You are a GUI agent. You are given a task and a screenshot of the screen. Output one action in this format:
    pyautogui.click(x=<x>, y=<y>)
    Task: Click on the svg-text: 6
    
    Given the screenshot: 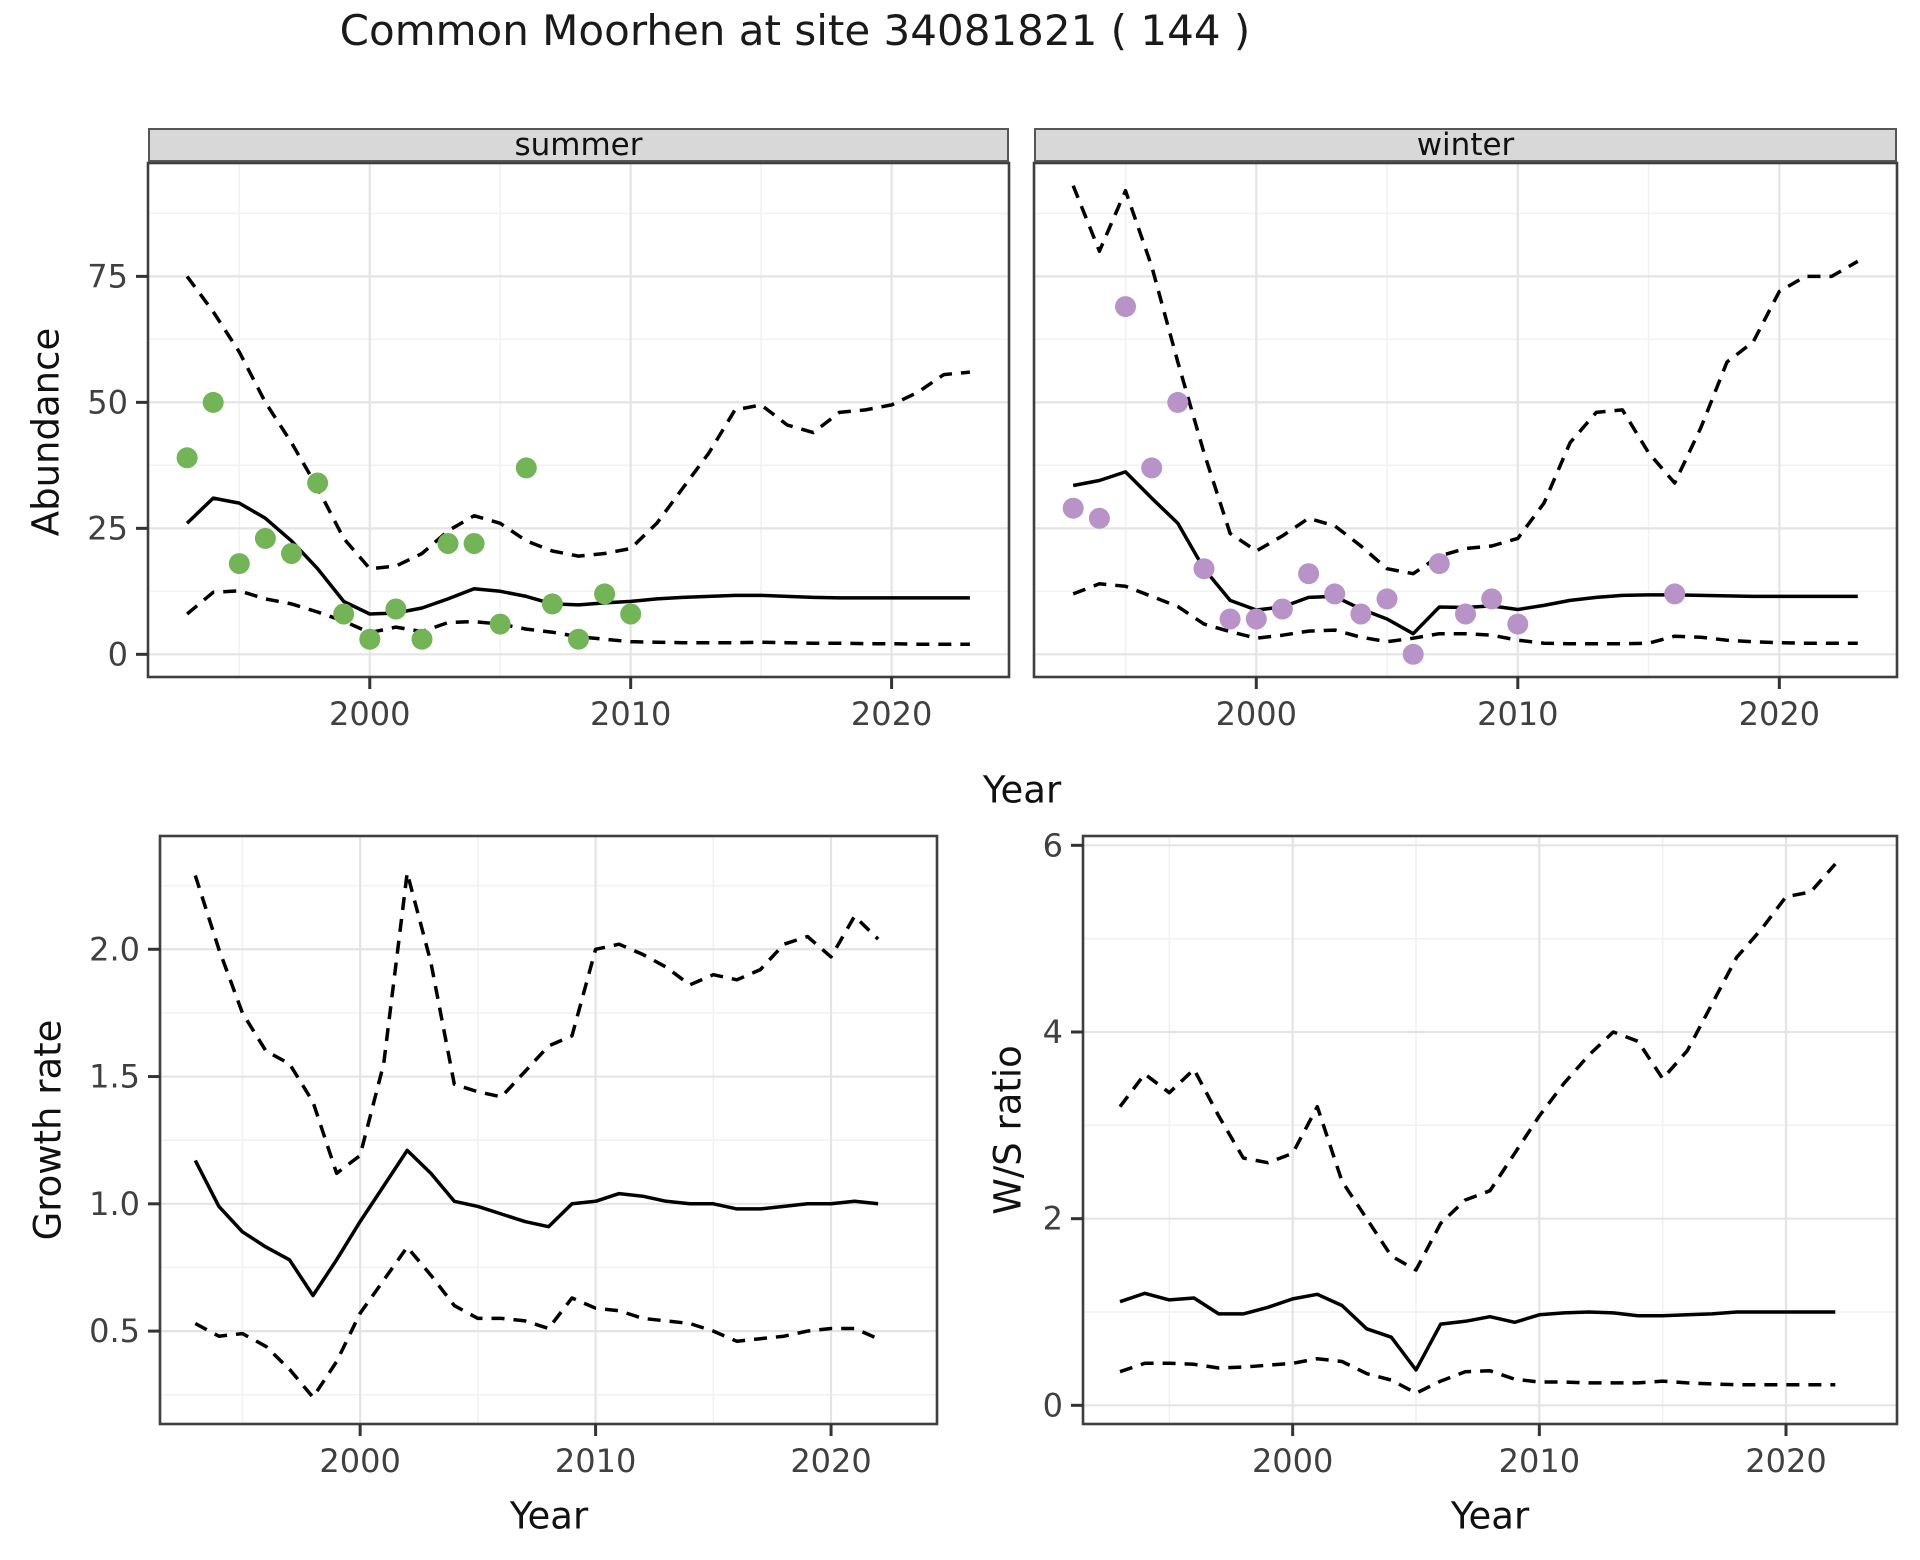 What is the action you would take?
    pyautogui.click(x=1053, y=845)
    